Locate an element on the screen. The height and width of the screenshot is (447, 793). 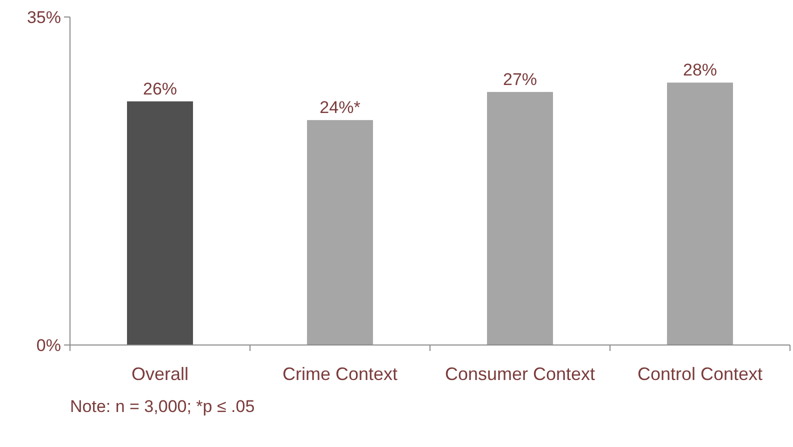
y-tick-label: 0% is located at coordinates (48, 345).